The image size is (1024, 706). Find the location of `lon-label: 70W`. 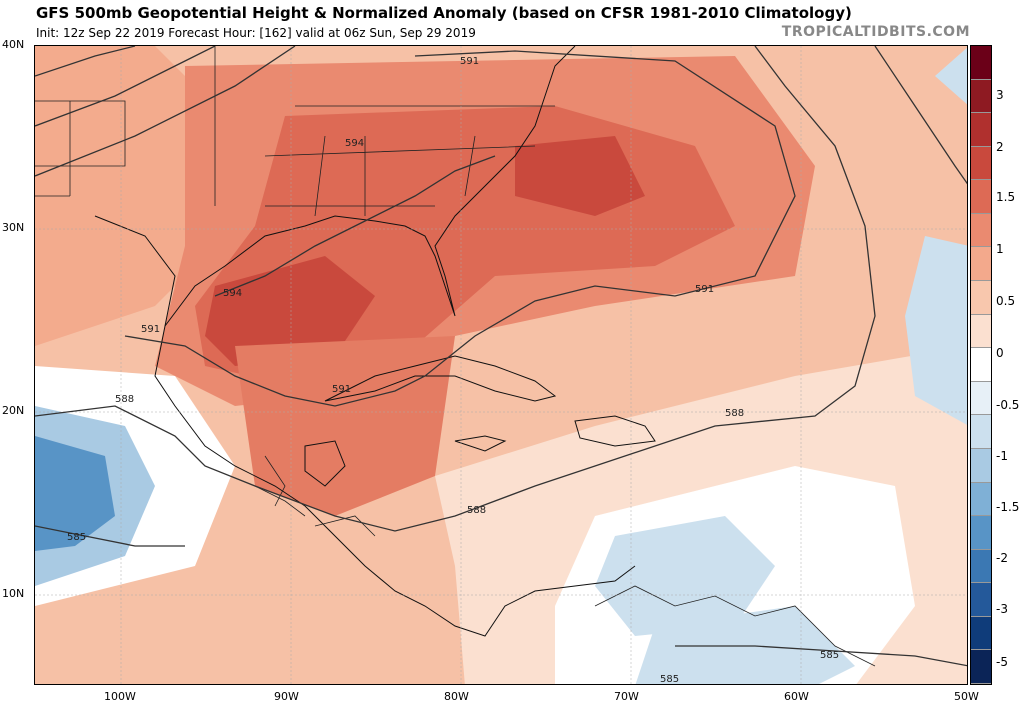

lon-label: 70W is located at coordinates (626, 696).